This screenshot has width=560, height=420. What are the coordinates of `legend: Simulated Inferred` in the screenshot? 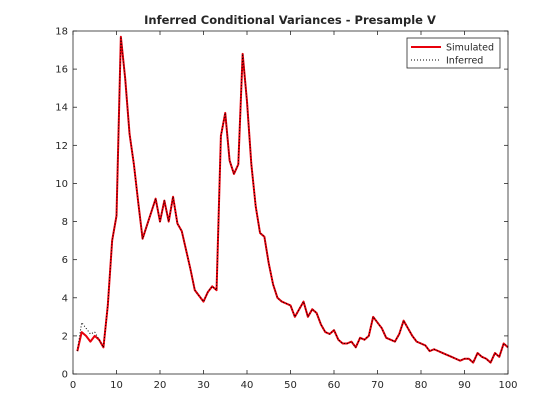 It's located at (453, 53).